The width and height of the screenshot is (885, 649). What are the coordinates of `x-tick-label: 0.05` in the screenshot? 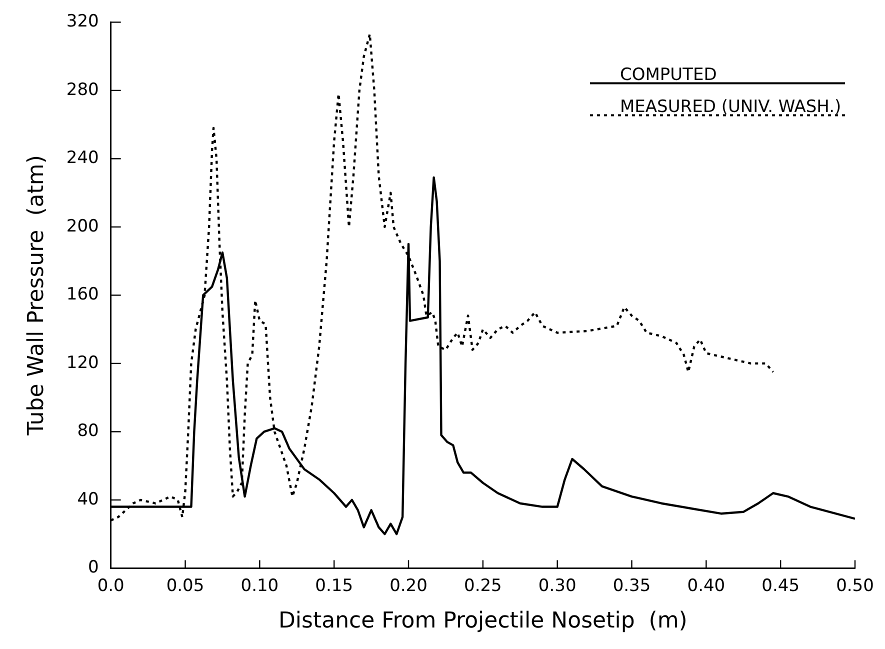 It's located at (185, 586).